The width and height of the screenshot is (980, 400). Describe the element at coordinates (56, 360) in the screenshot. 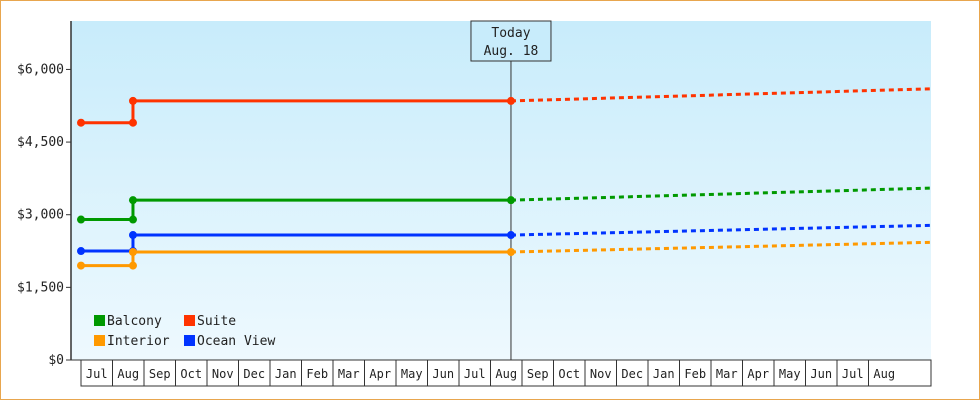

I see `y-tick-label: $0` at that location.